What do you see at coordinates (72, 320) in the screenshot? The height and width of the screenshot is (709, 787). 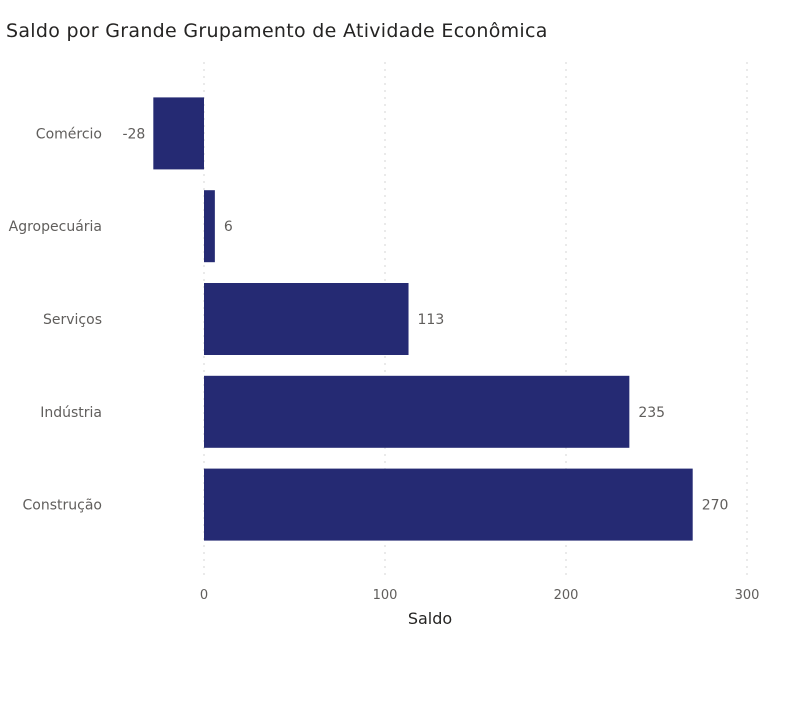 I see `category-label: Serviços` at bounding box center [72, 320].